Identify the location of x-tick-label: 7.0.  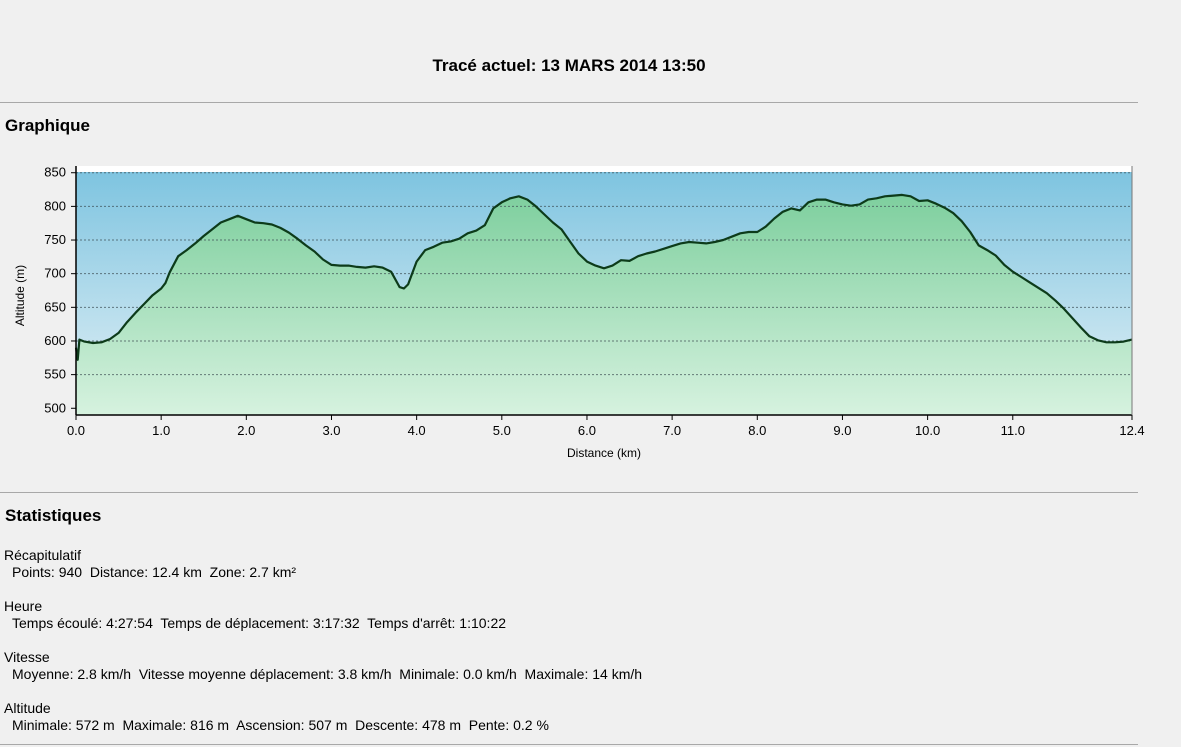
(672, 430).